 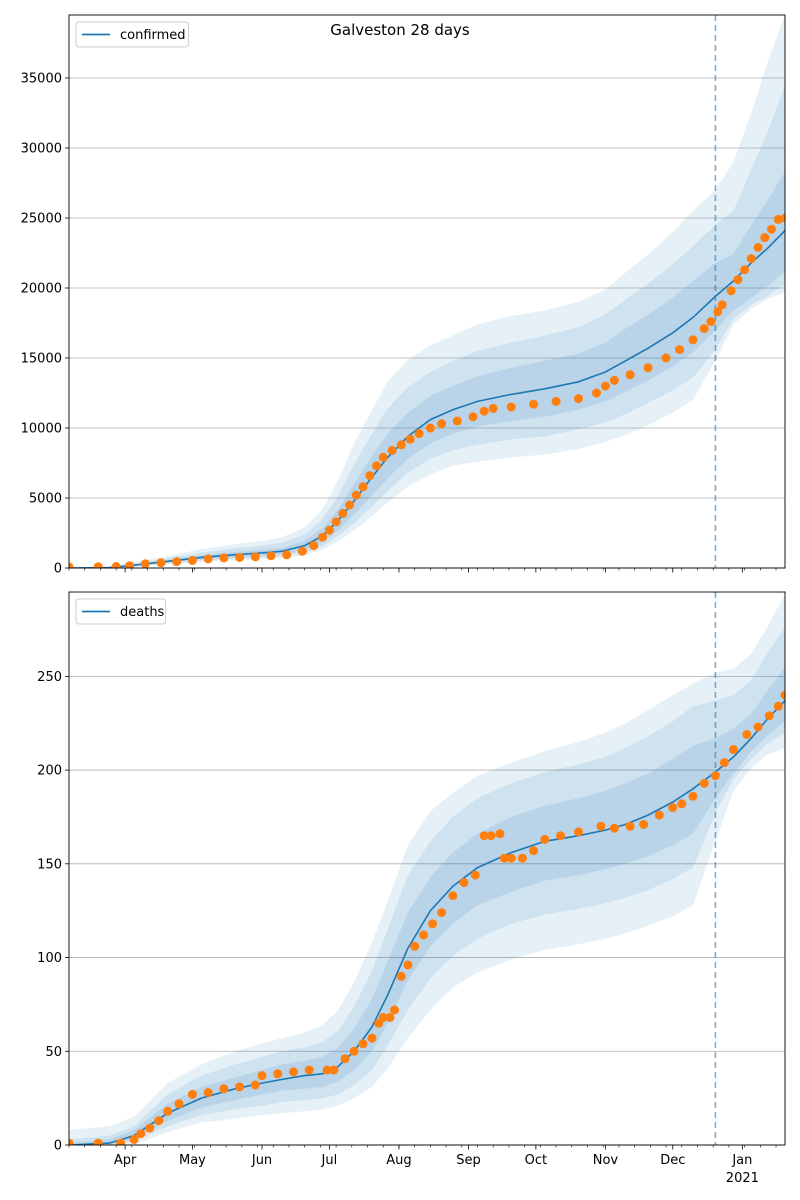 What do you see at coordinates (468, 1160) in the screenshot?
I see `x-tick-label: Sep` at bounding box center [468, 1160].